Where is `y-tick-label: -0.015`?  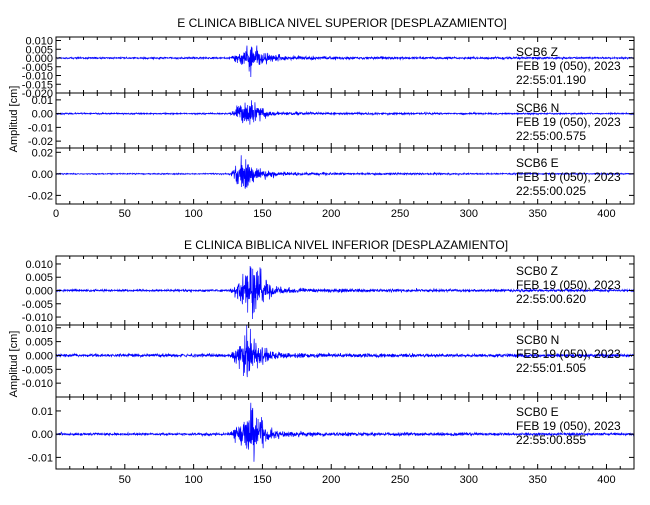
y-tick-label: -0.015 is located at coordinates (37, 85).